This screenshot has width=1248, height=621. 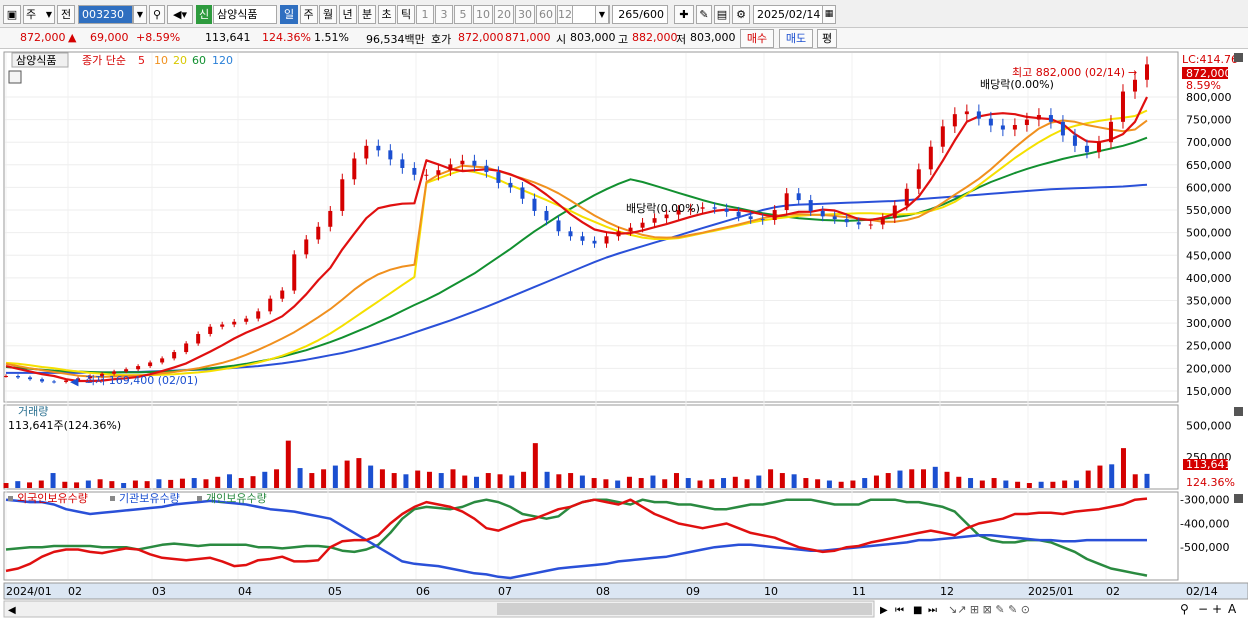 I want to click on bar-count-field: 265/600, so click(x=640, y=14).